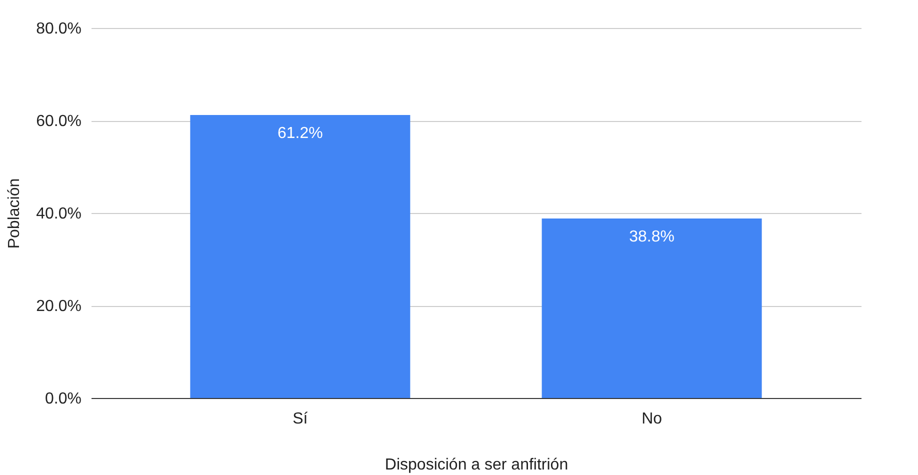 The image size is (918, 475). Describe the element at coordinates (300, 133) in the screenshot. I see `data-label: 61.2%` at that location.